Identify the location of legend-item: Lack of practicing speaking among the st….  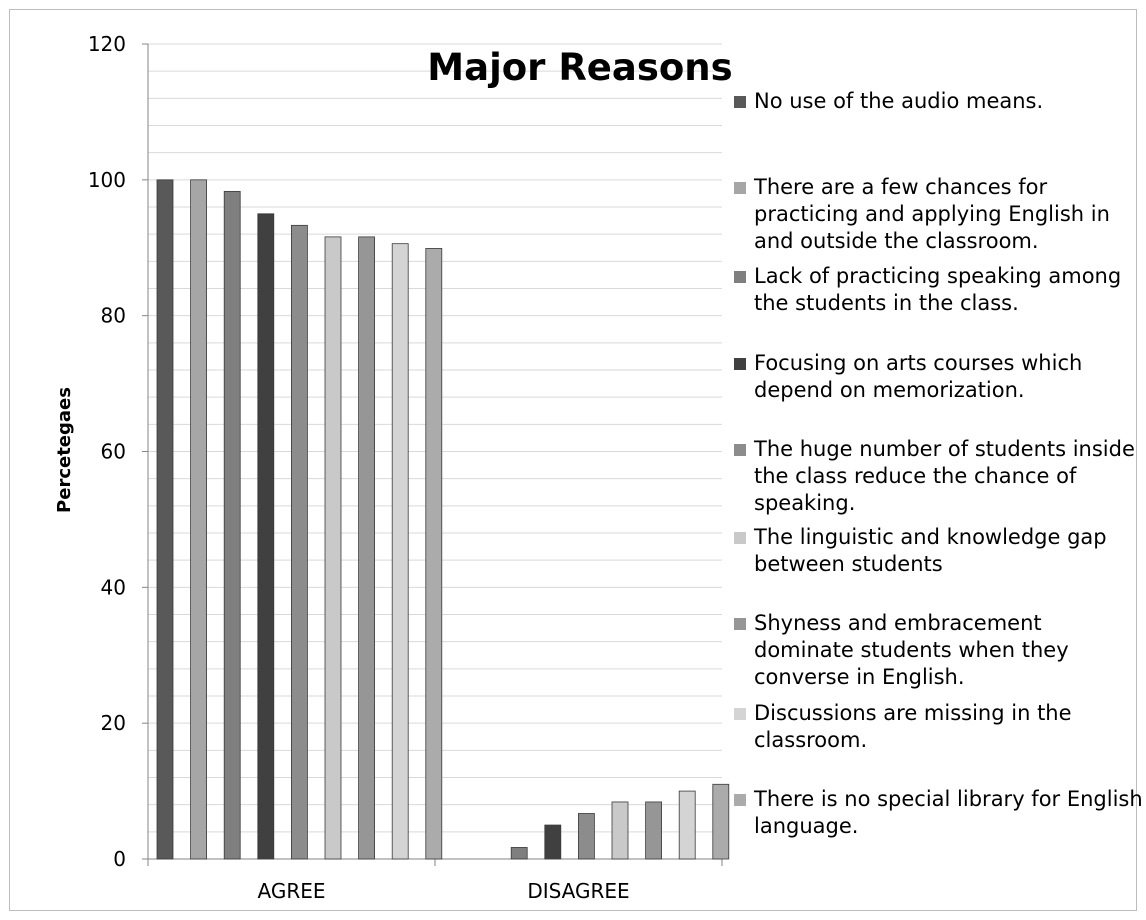
(940, 290).